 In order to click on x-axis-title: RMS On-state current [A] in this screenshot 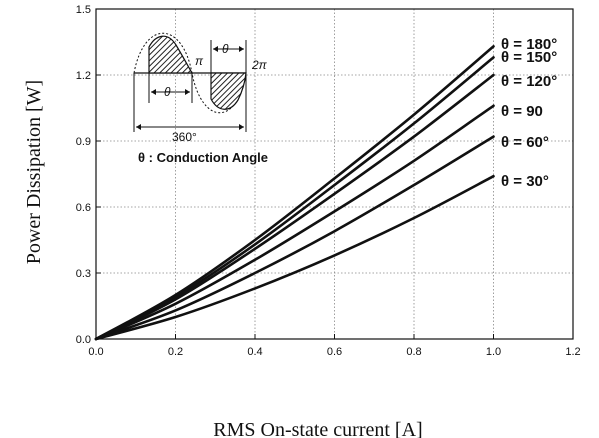, I will do `click(317, 428)`.